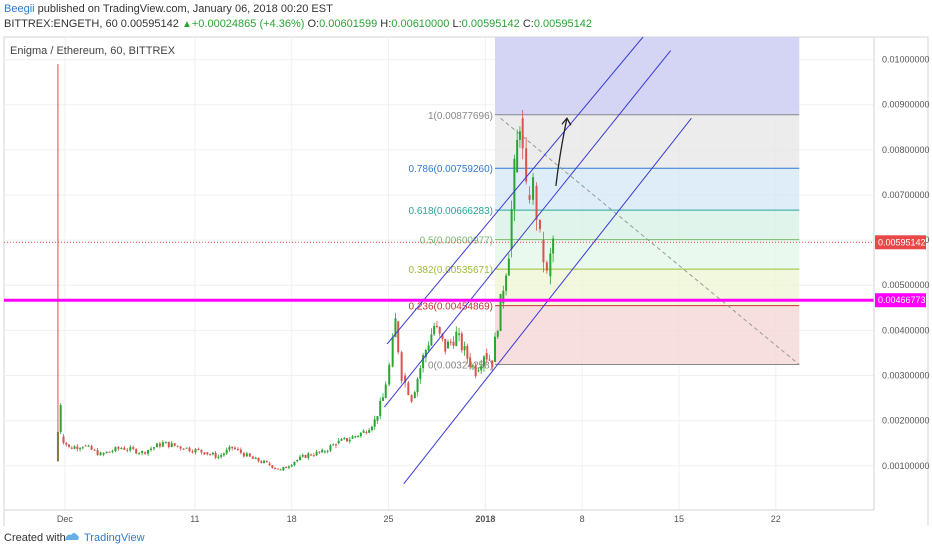 The height and width of the screenshot is (550, 932). Describe the element at coordinates (420, 24) in the screenshot. I see `high-value: 0.00610000` at that location.